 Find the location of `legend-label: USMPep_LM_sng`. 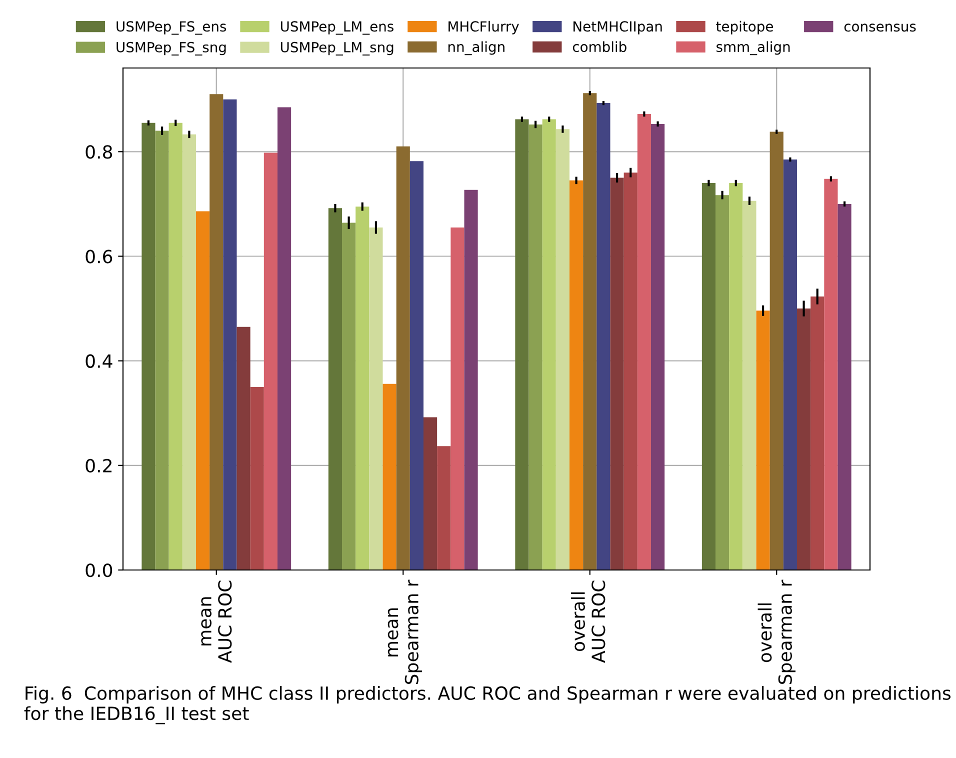

legend-label: USMPep_LM_sng is located at coordinates (337, 49).